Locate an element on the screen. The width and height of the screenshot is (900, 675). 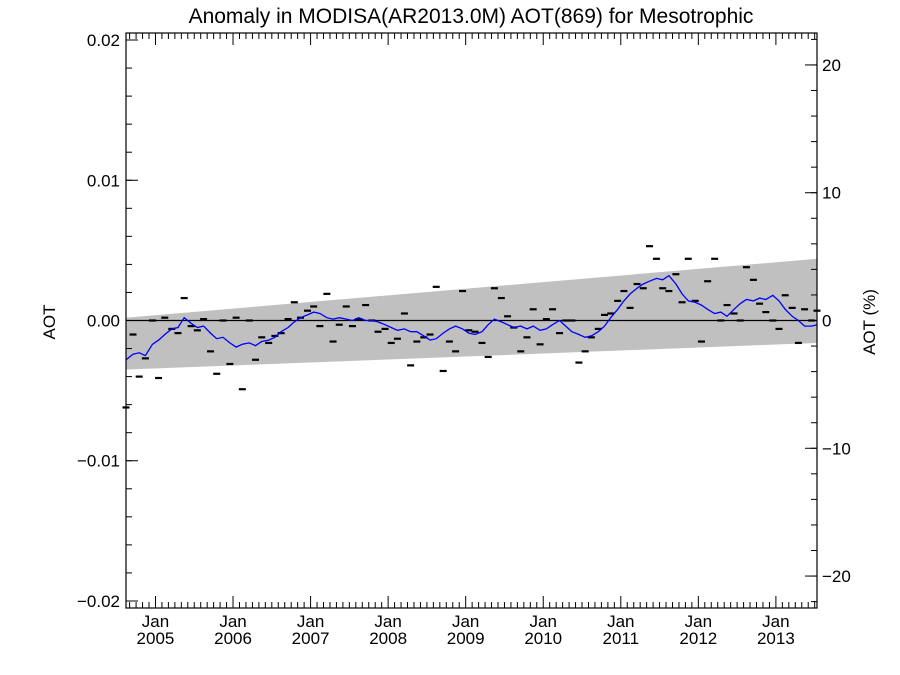
y-tick-label: 0.01 is located at coordinates (103, 180).